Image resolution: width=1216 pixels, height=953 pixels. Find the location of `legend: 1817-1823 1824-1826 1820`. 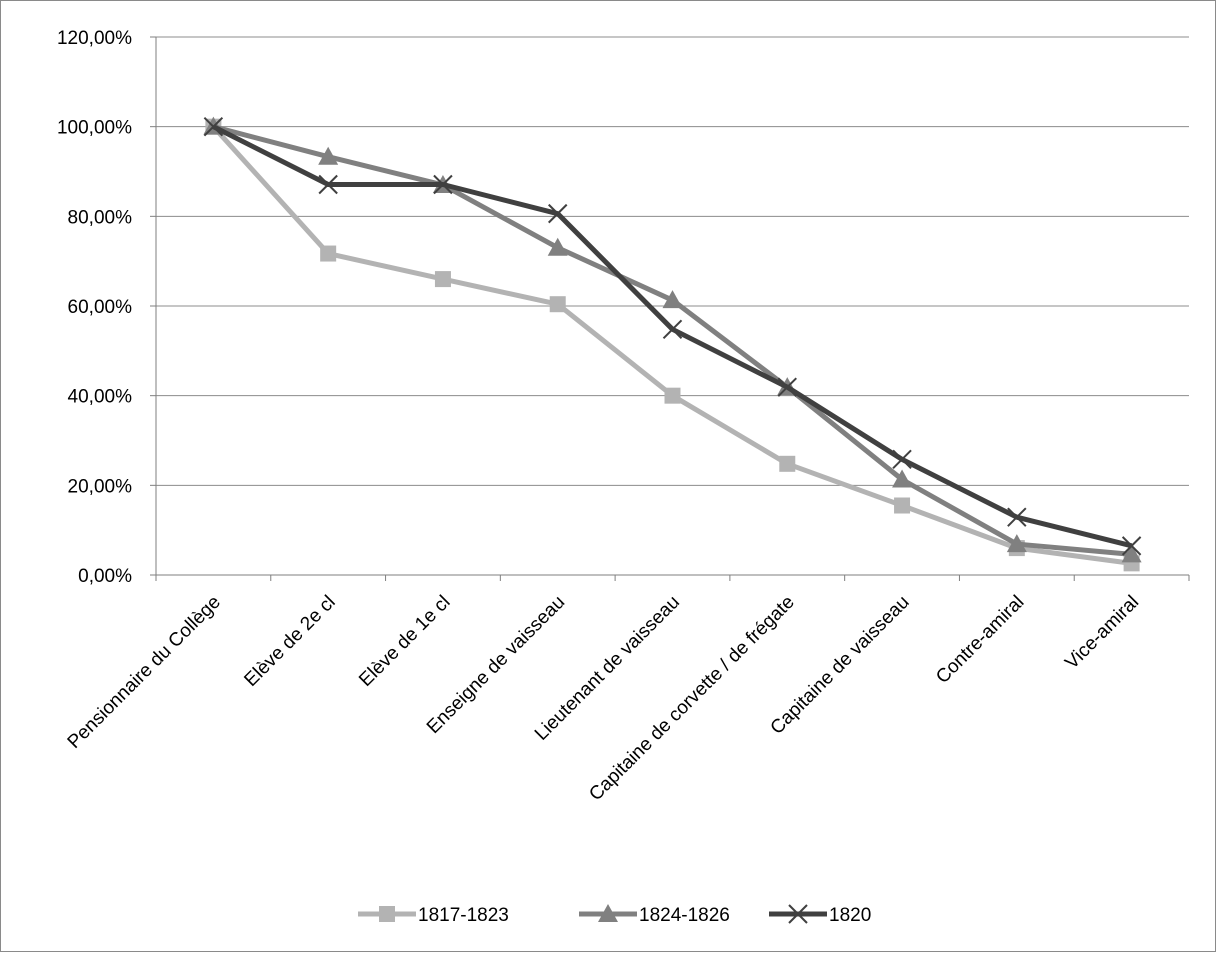

legend: 1817-1823 1824-1826 1820 is located at coordinates (614, 915).